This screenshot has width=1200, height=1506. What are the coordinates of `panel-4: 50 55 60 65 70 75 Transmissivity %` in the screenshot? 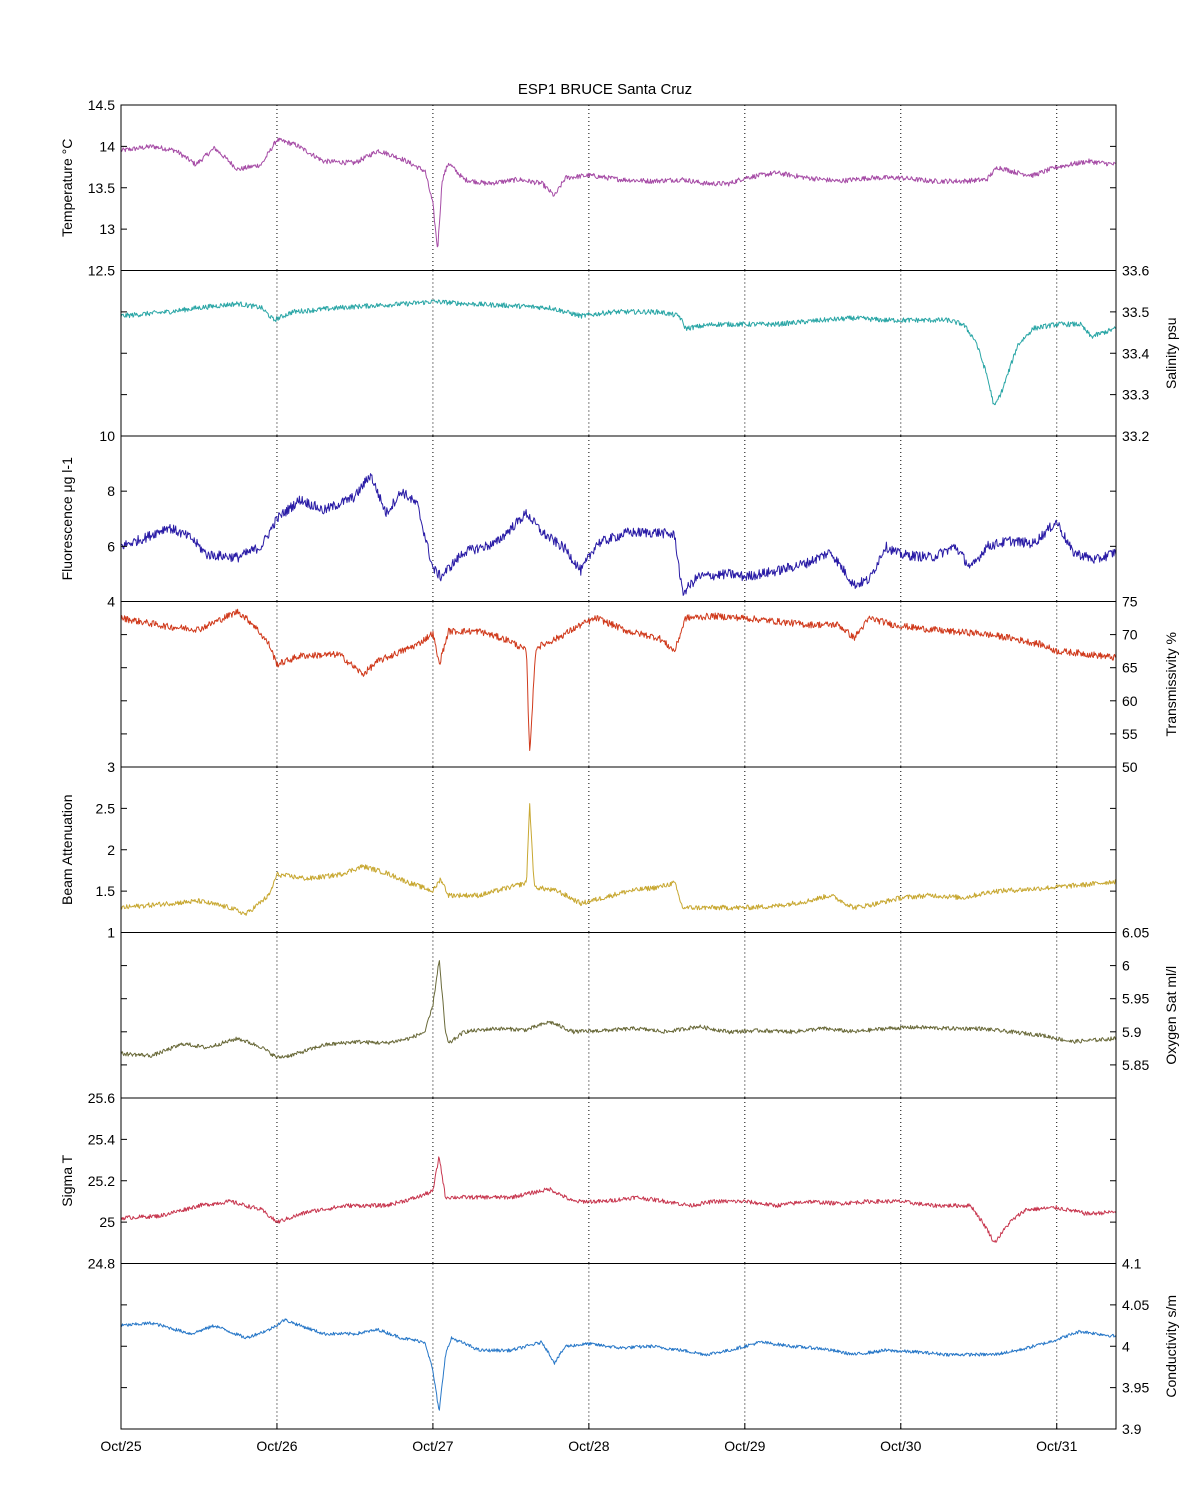 It's located at (649, 684).